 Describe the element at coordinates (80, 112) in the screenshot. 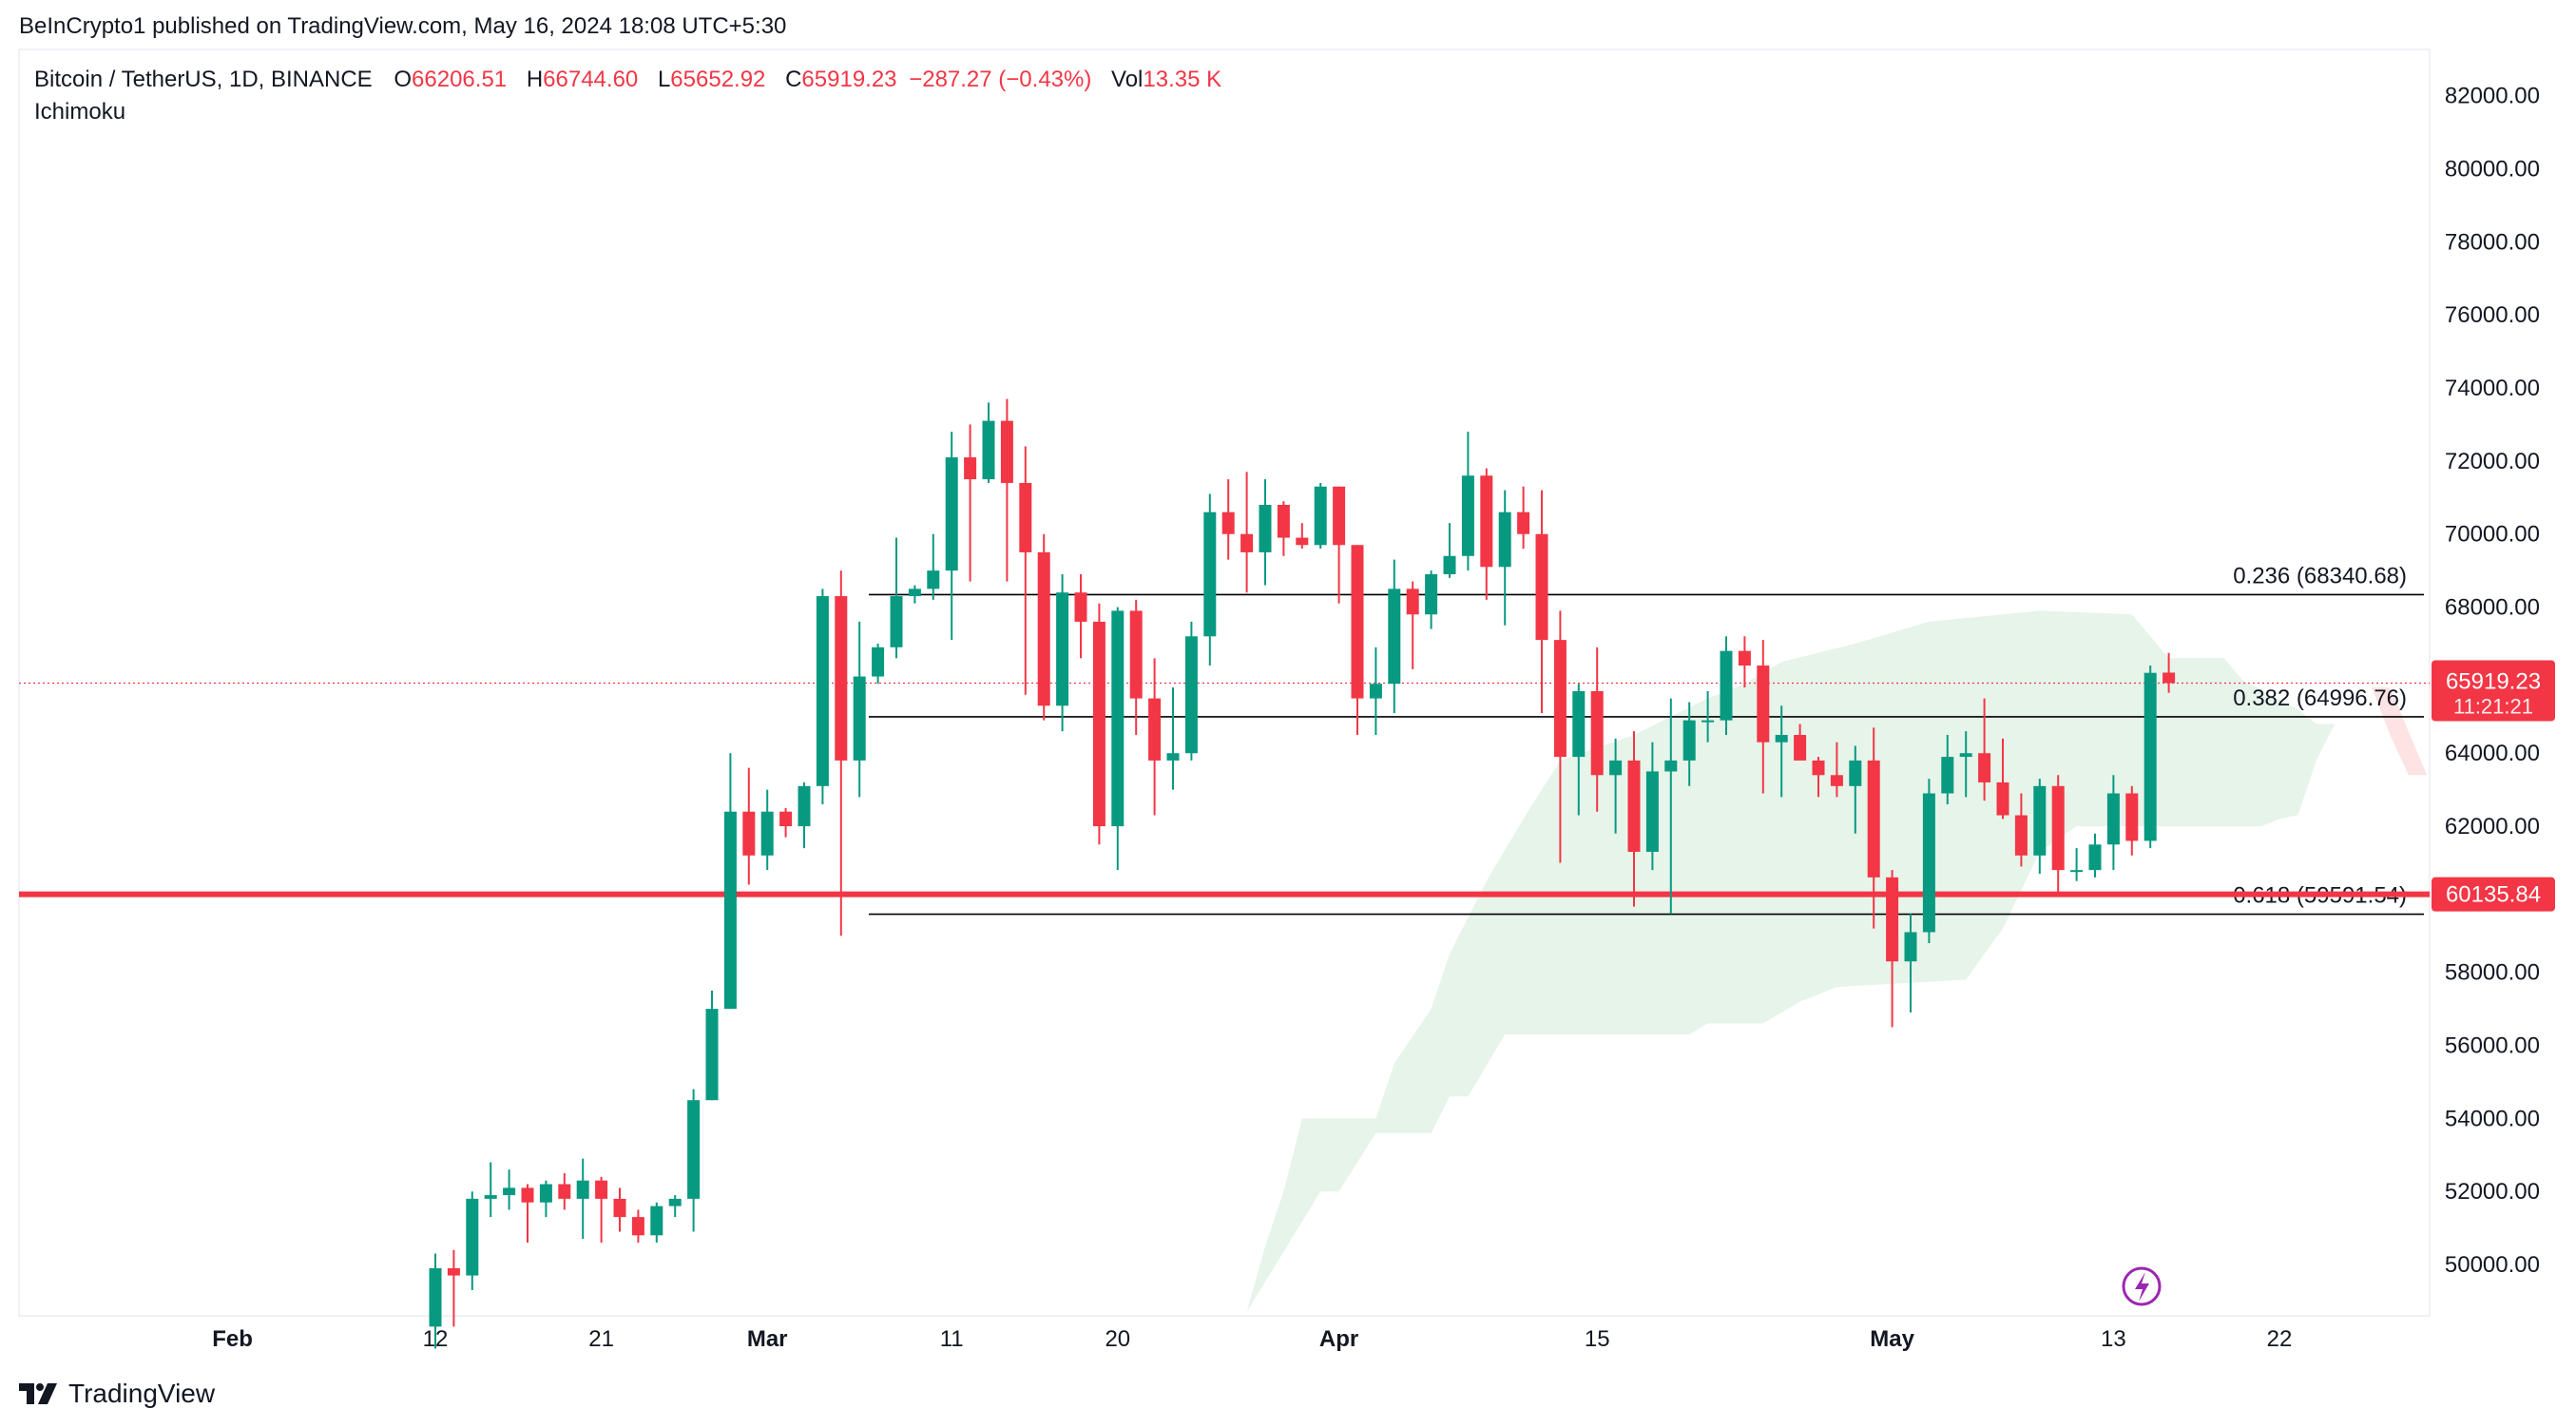

I see `indicator-name: Ichimoku` at that location.